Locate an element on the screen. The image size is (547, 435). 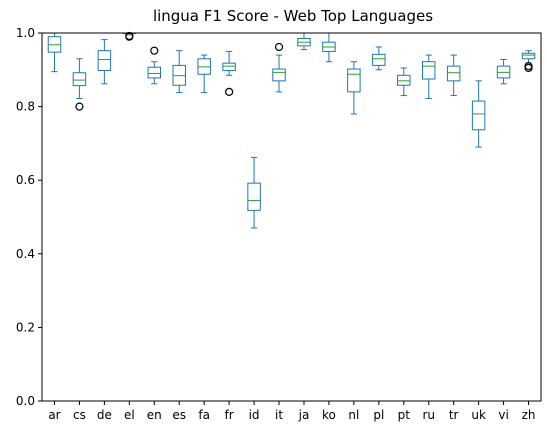
box-en is located at coordinates (154, 65).